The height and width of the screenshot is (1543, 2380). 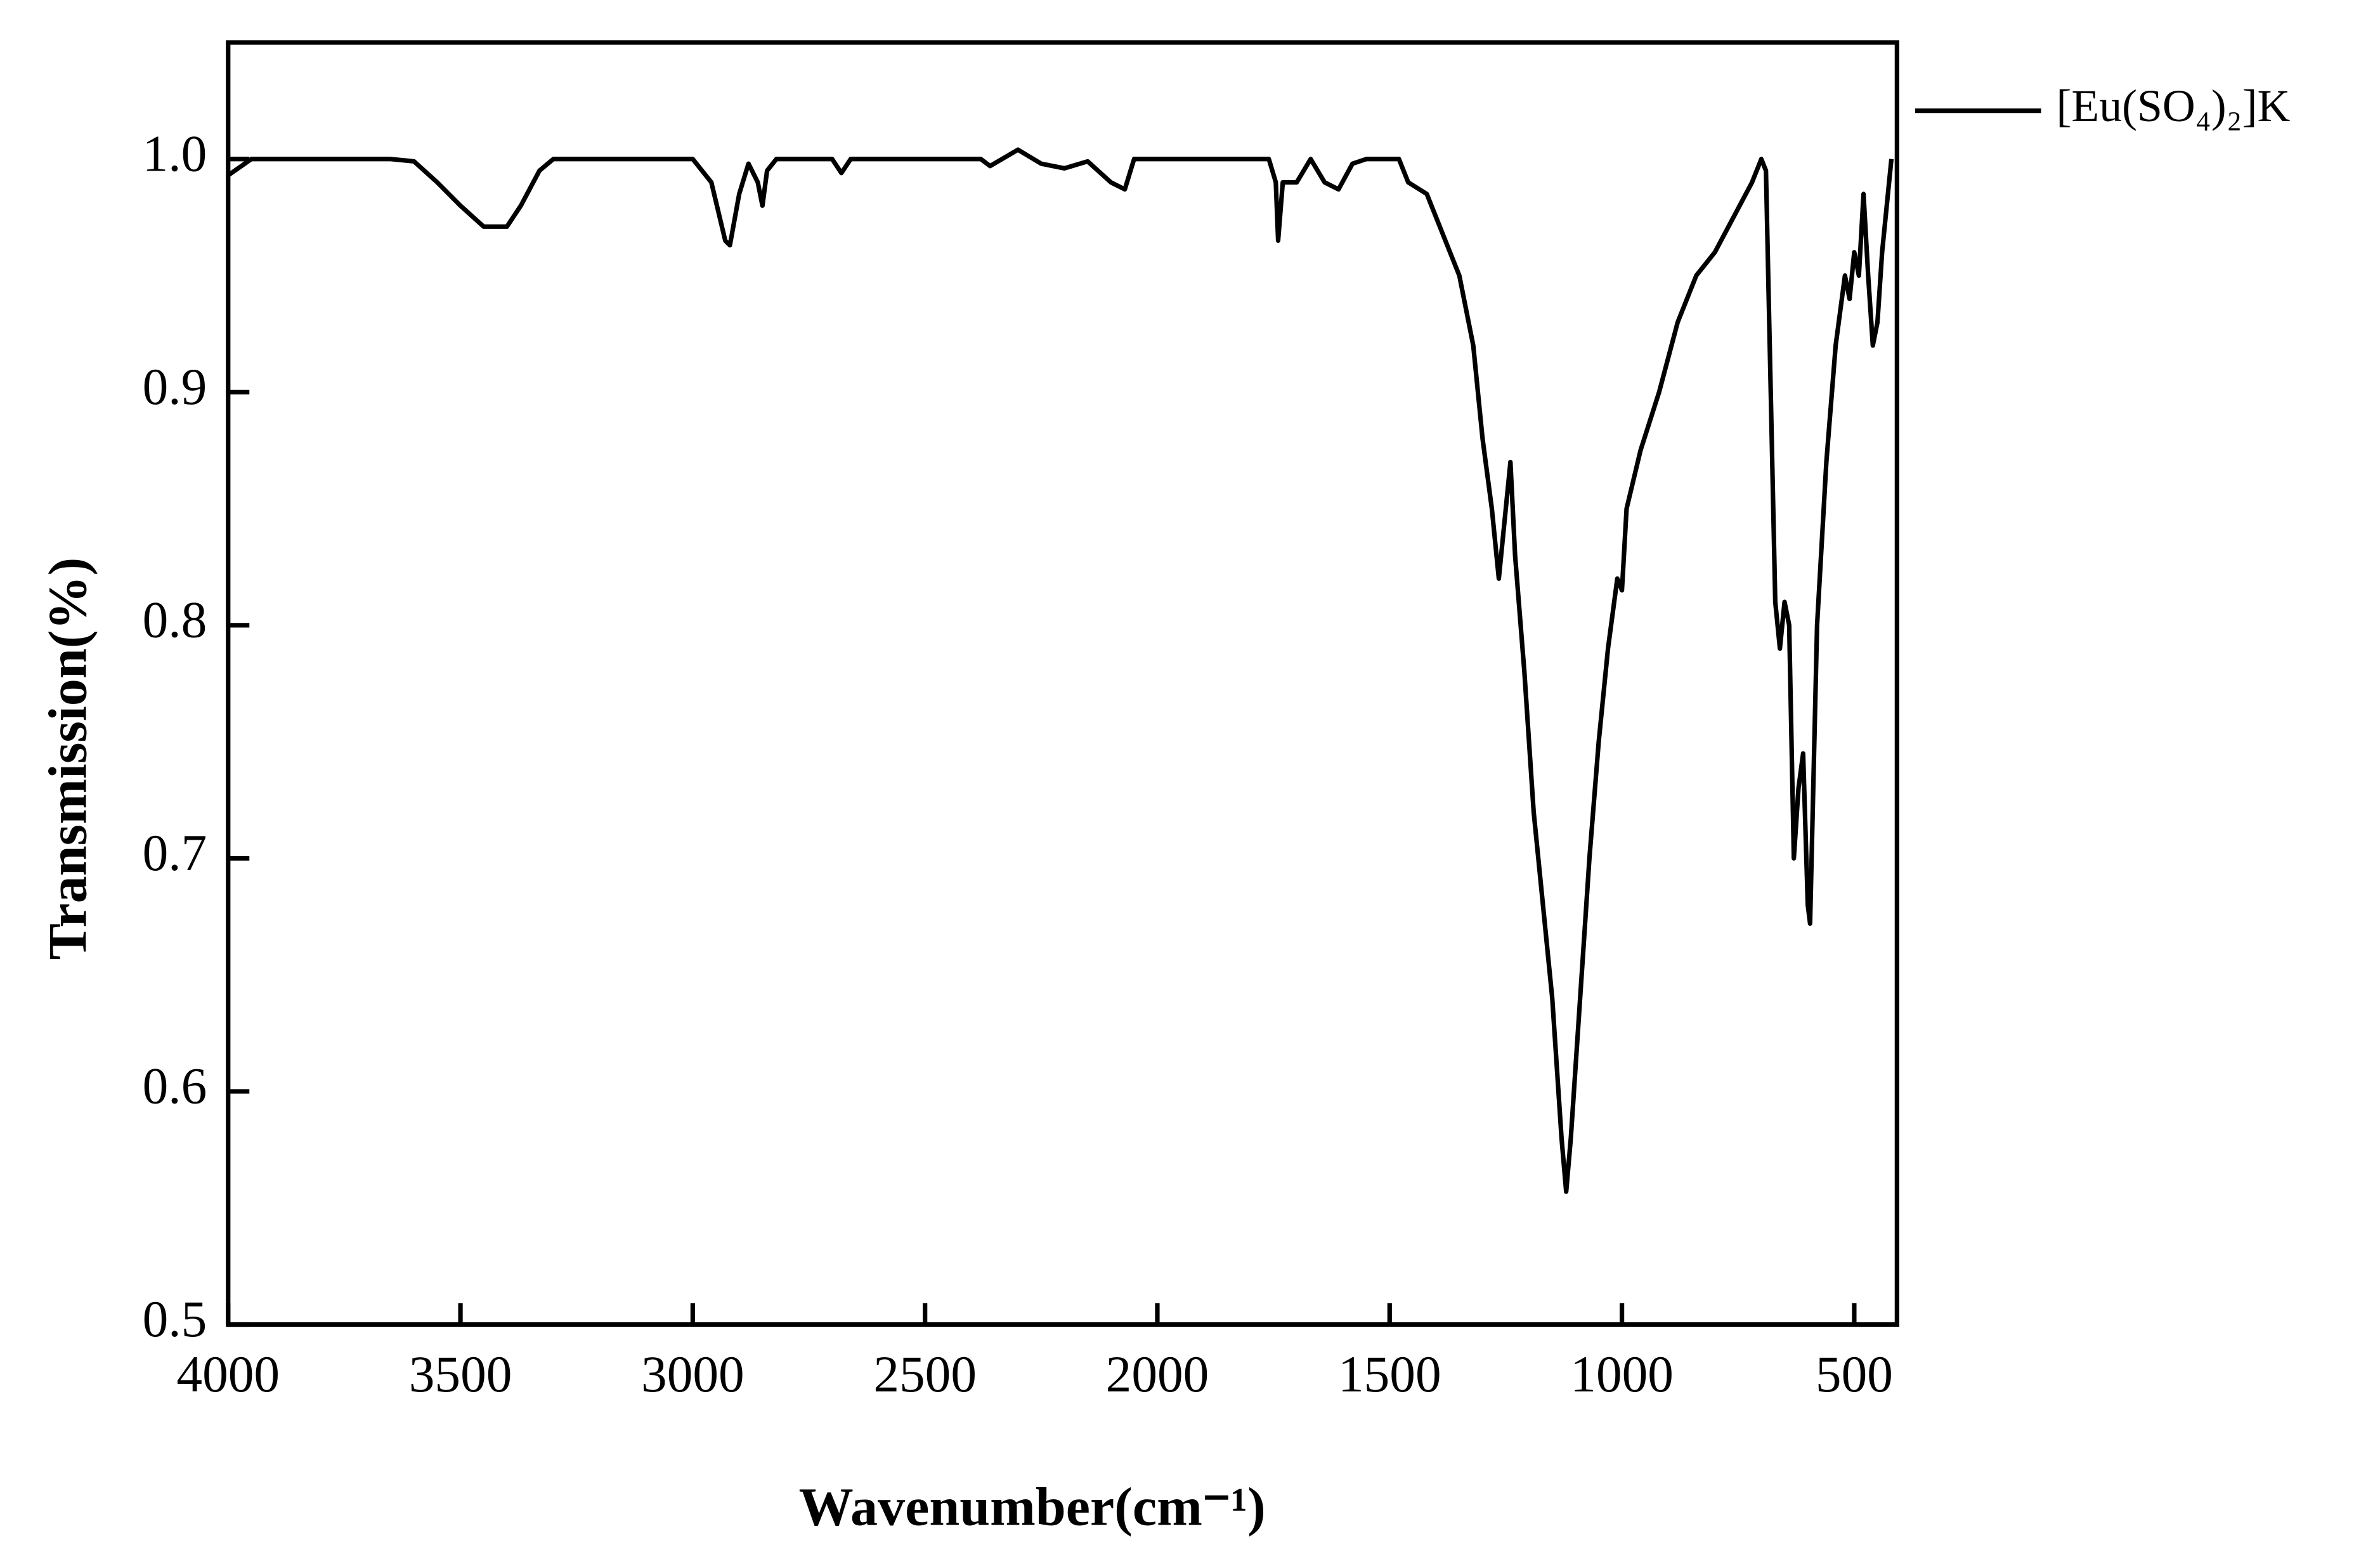 I want to click on y-tick-label: 0.5, so click(x=175, y=1319).